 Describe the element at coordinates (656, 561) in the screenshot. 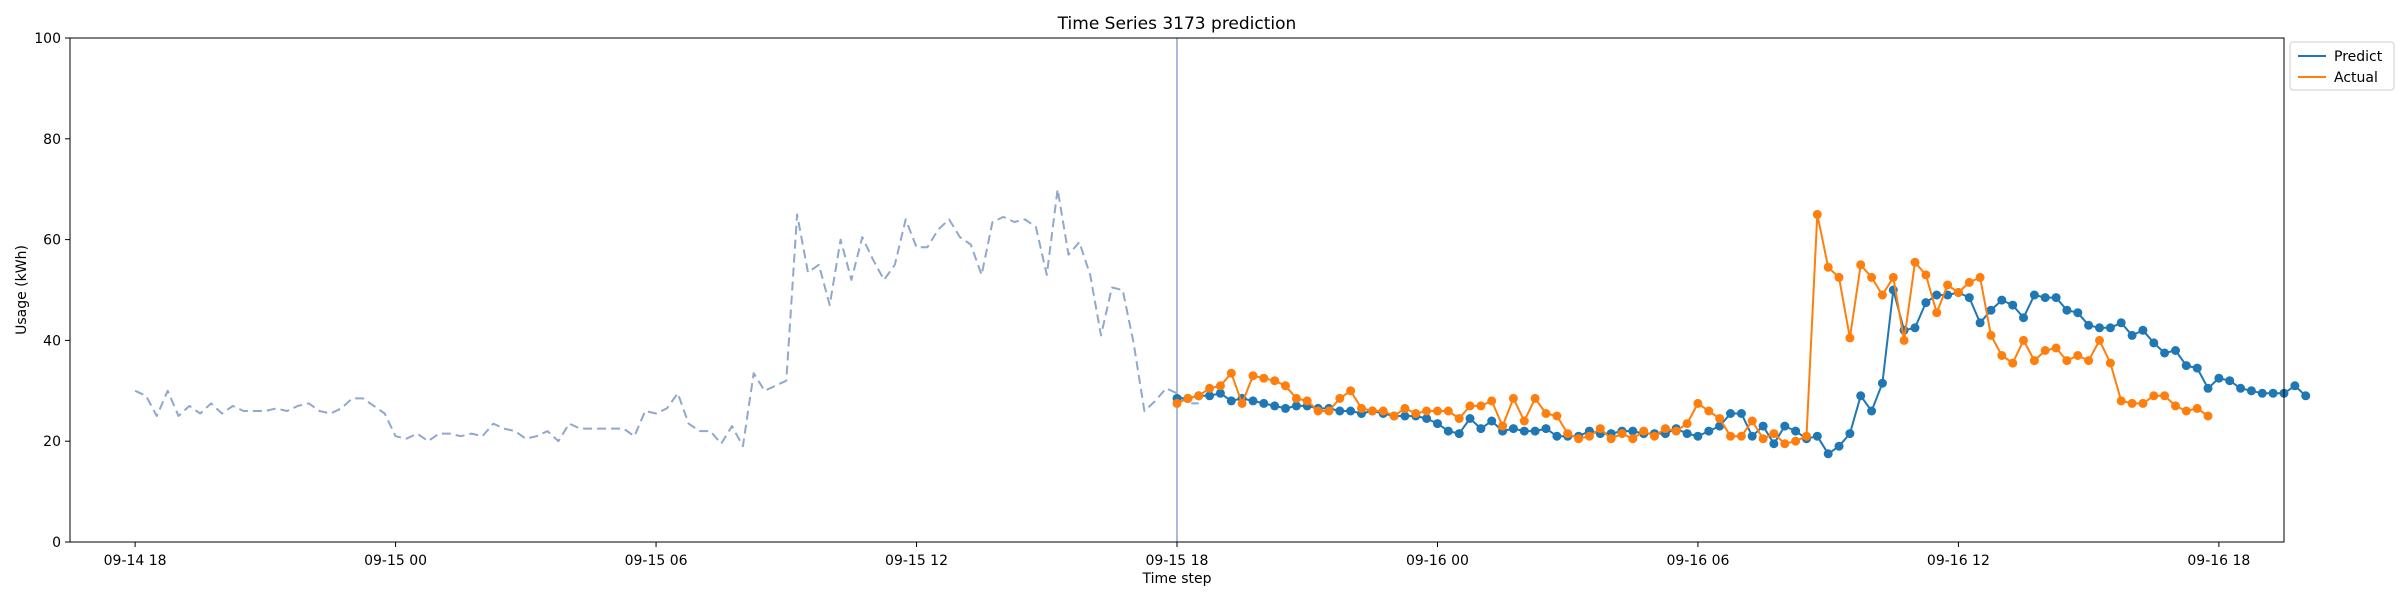

I see `x-tick-label: 09-15 06` at that location.